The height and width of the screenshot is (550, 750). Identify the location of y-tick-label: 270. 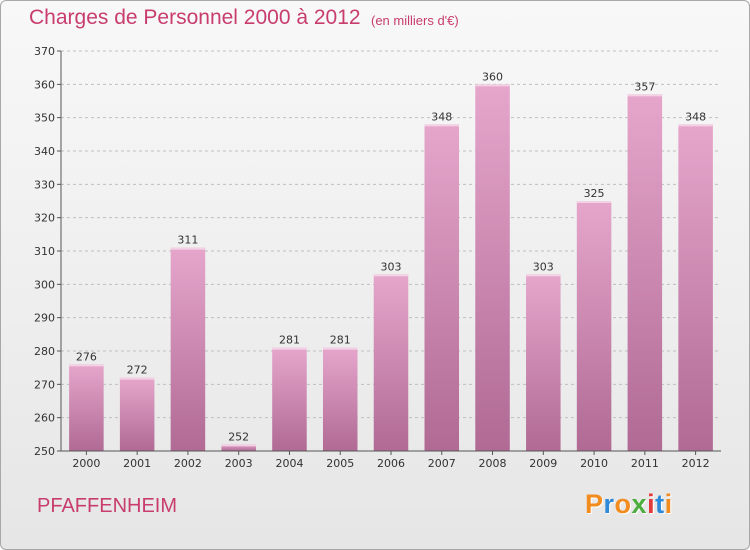
(44, 384).